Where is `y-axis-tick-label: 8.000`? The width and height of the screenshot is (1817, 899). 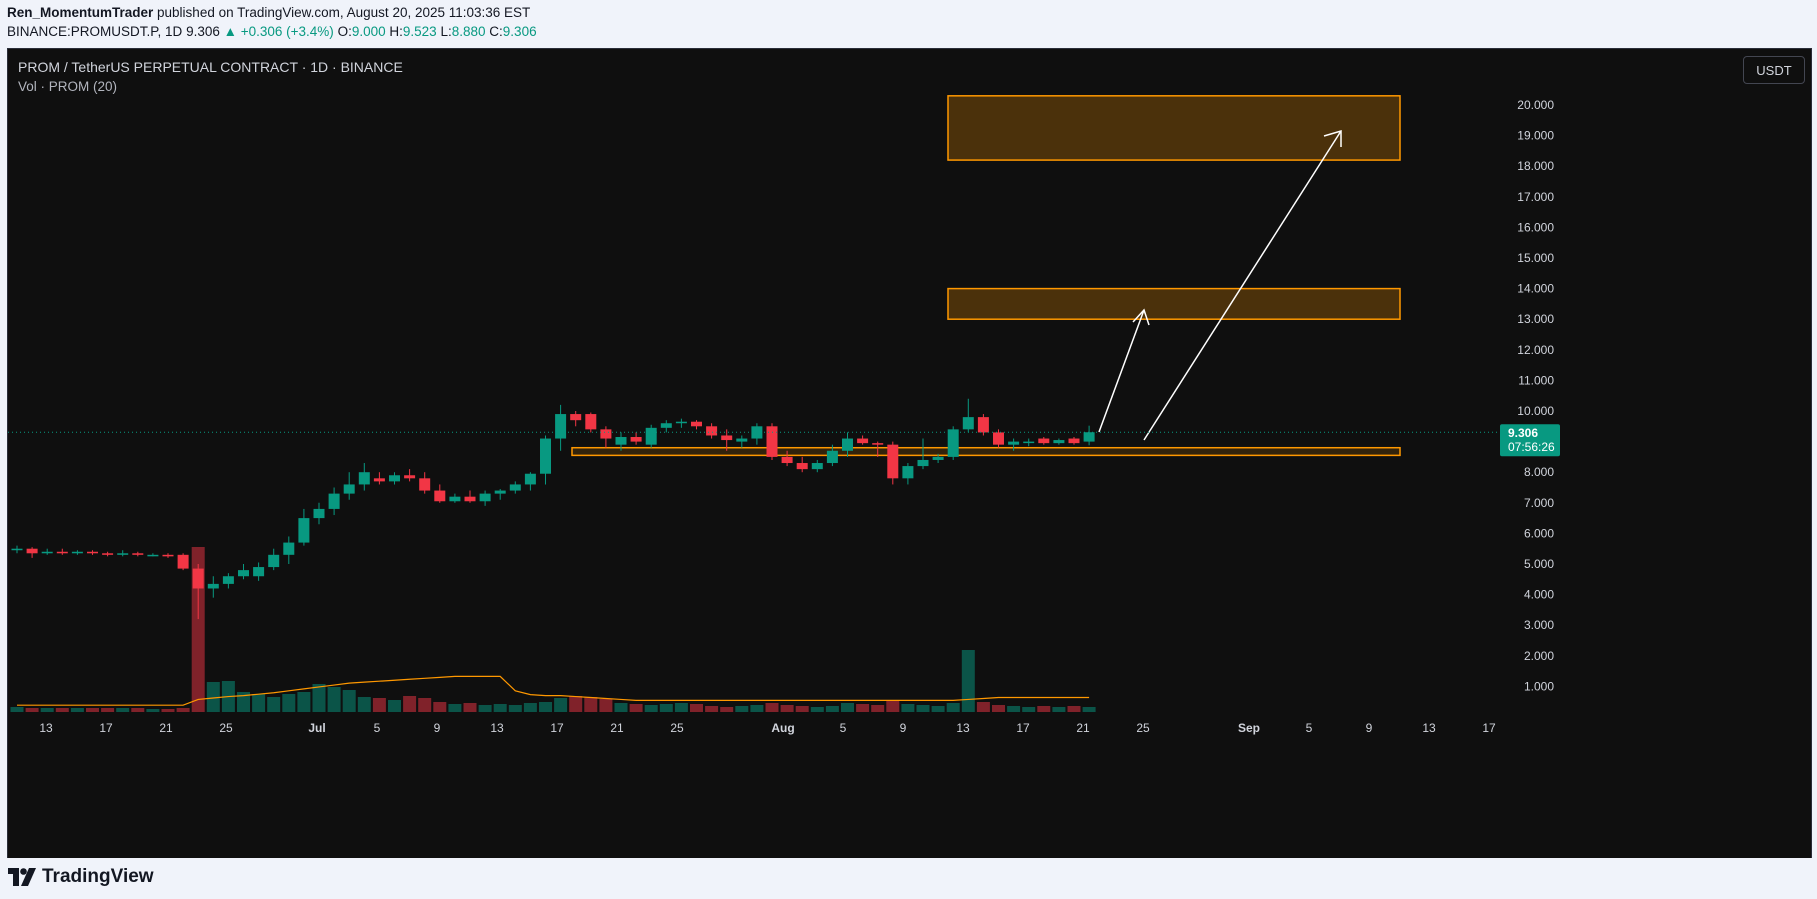
y-axis-tick-label: 8.000 is located at coordinates (1539, 472).